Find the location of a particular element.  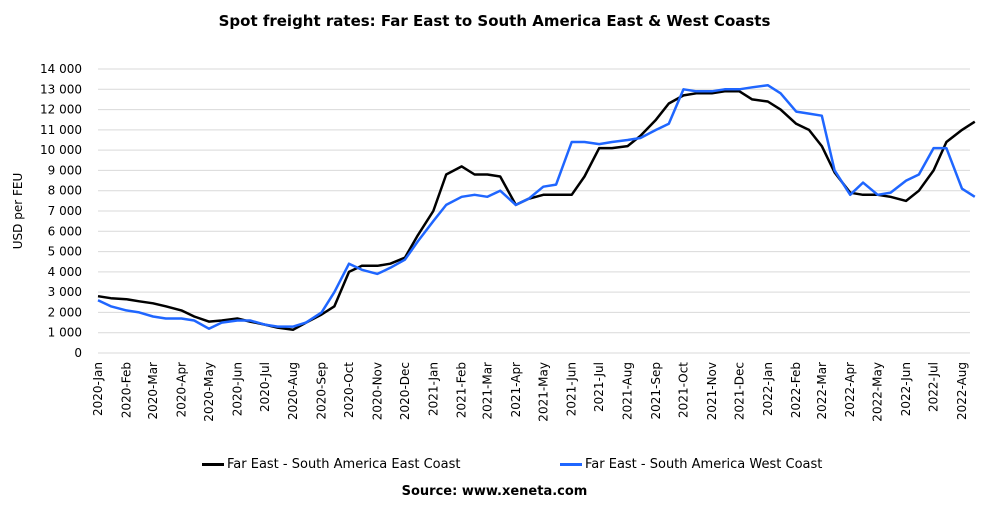

x-tick-label: 2020-Mar is located at coordinates (153, 391).